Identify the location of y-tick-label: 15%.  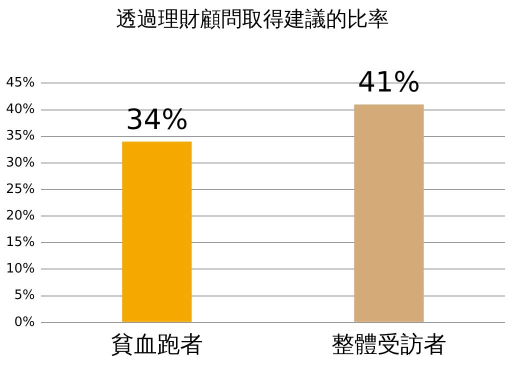
(20, 242).